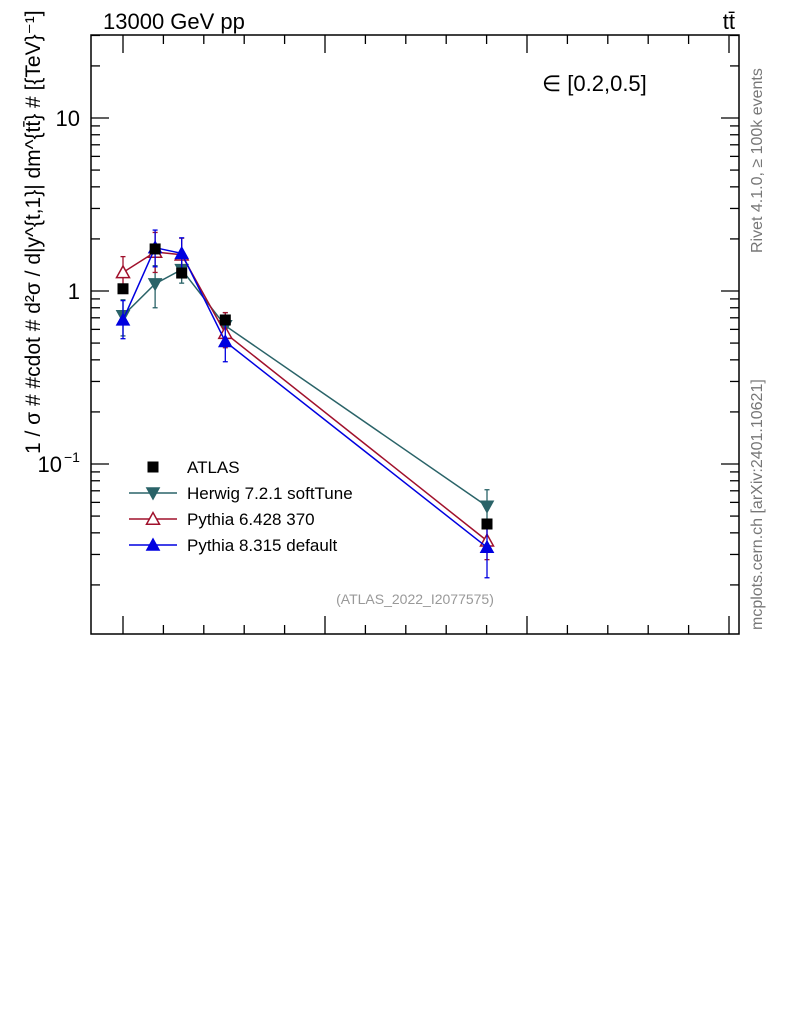 The height and width of the screenshot is (1024, 786). Describe the element at coordinates (757, 160) in the screenshot. I see `rivet-version-label: Rivet 4.1.0, ≥ 100k events` at that location.